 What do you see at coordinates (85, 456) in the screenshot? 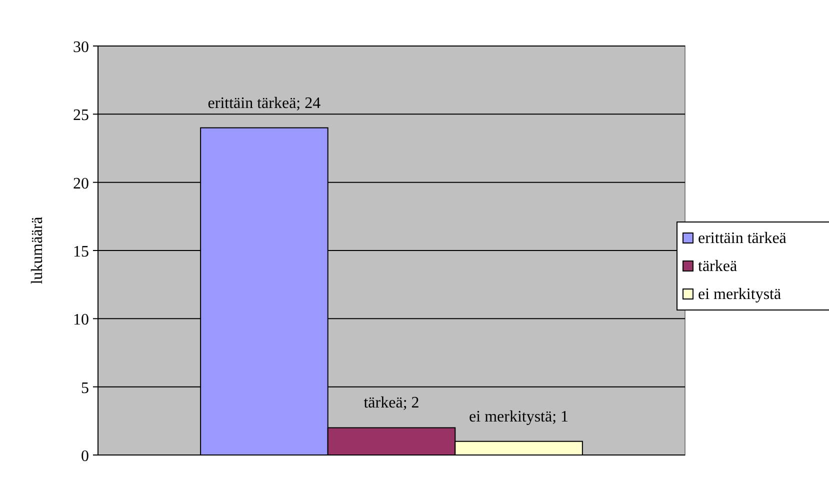
I see `y-tick-label: 0` at bounding box center [85, 456].